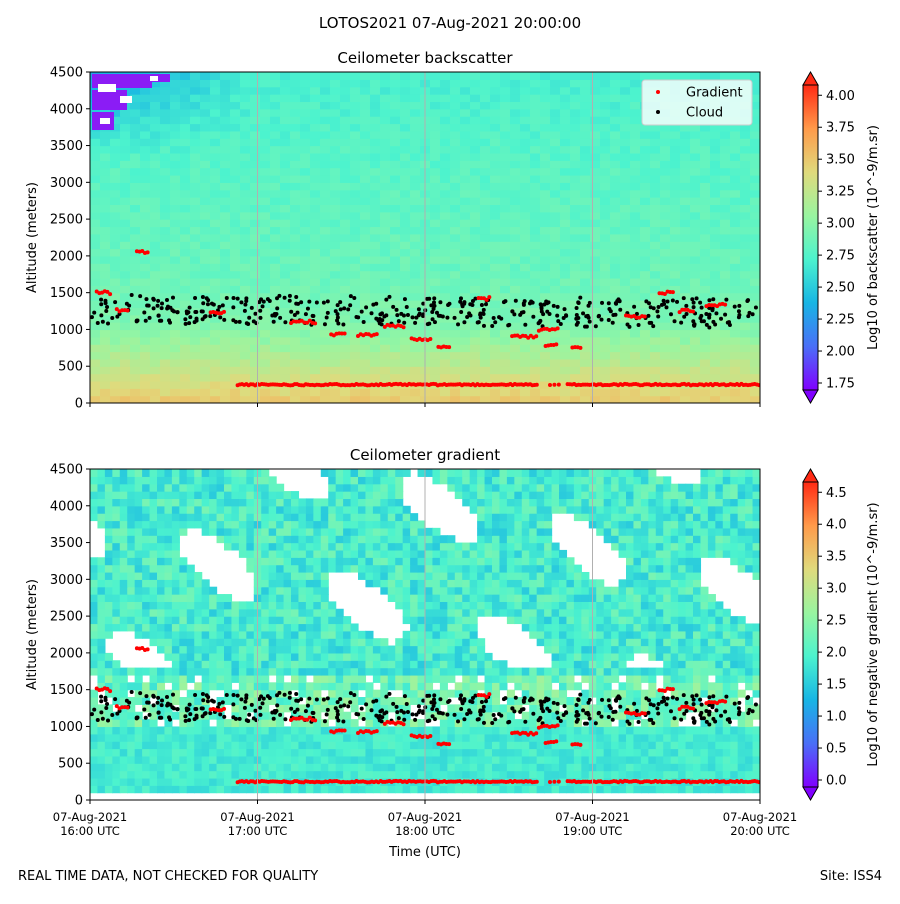 The width and height of the screenshot is (900, 904). Describe the element at coordinates (810, 793) in the screenshot. I see `colorbar-extend-min` at that location.